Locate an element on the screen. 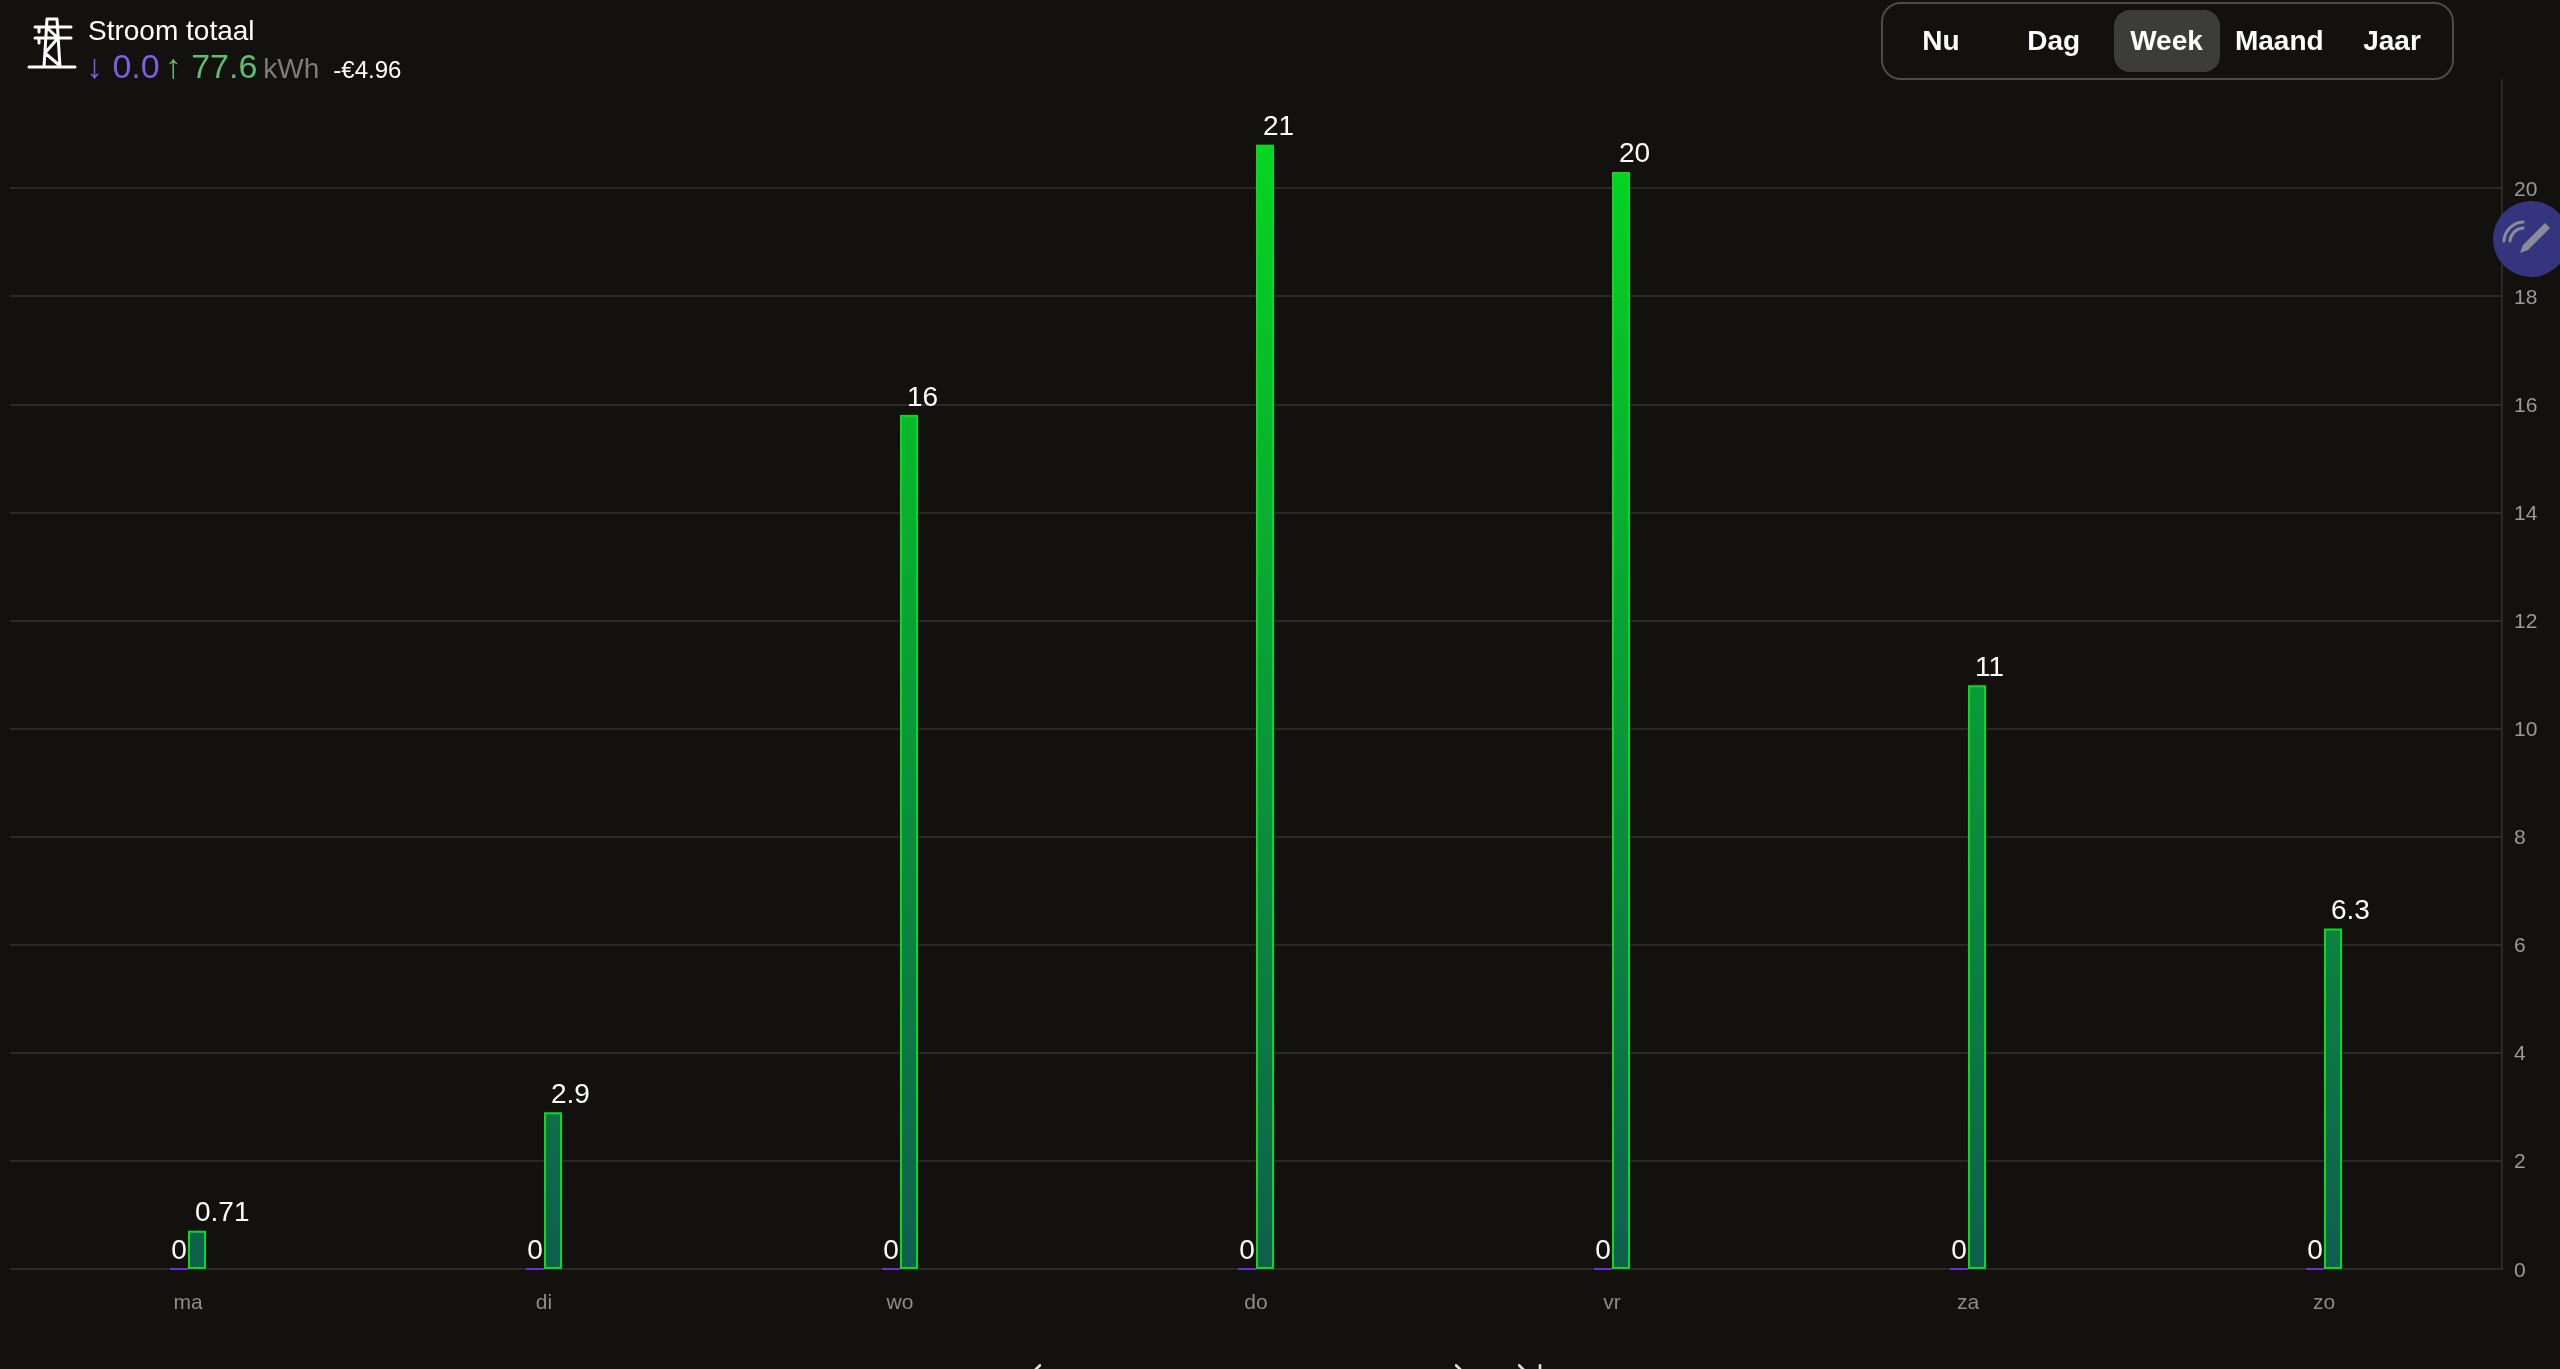  y-tick-label: 18 is located at coordinates (2526, 296).